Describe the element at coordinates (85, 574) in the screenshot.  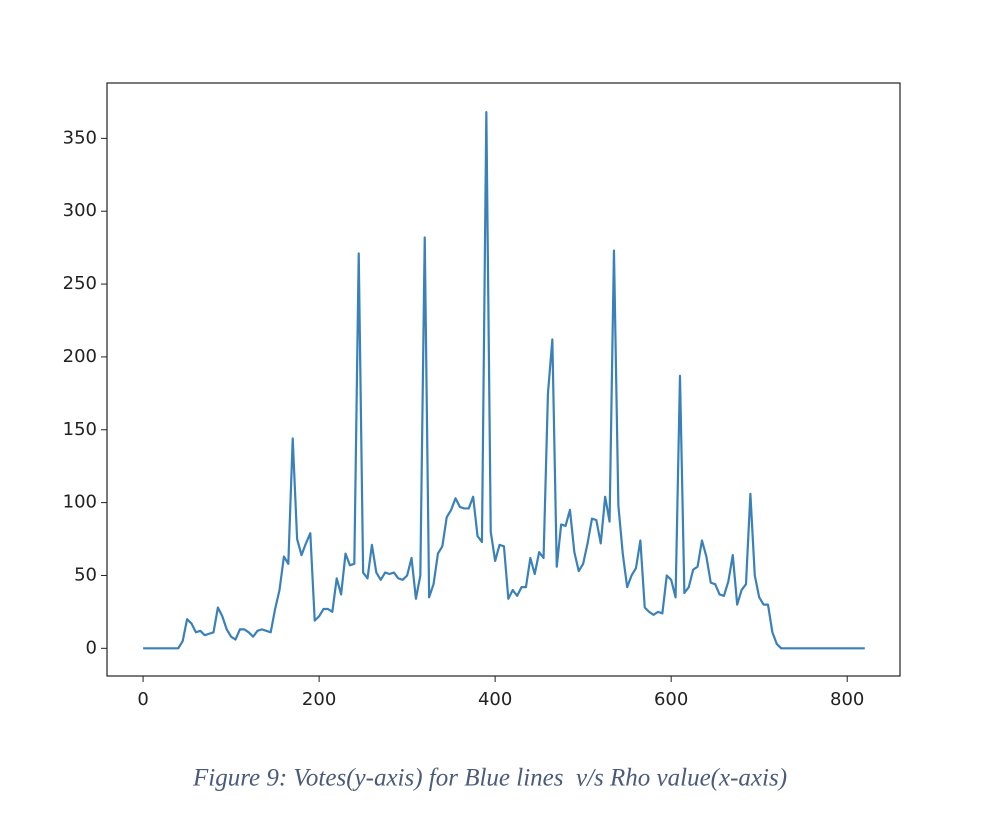
I see `y-tick-label: 50` at that location.